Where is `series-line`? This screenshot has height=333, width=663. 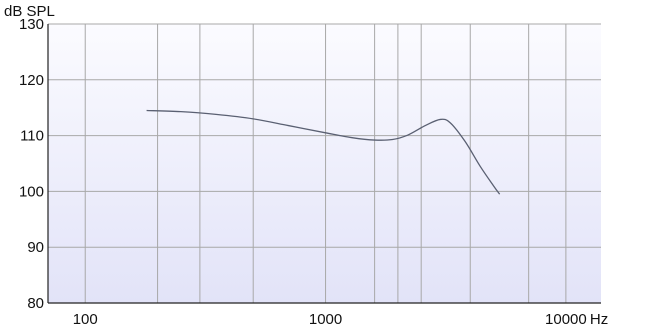 series-line is located at coordinates (323, 152).